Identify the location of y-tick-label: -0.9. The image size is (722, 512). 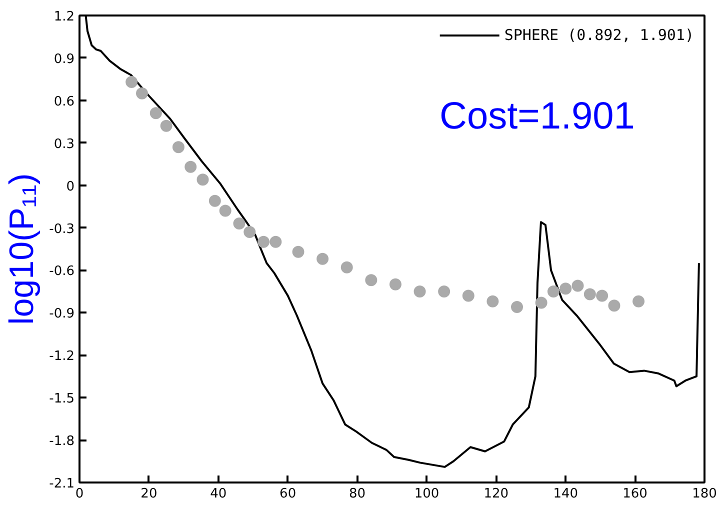
(62, 314).